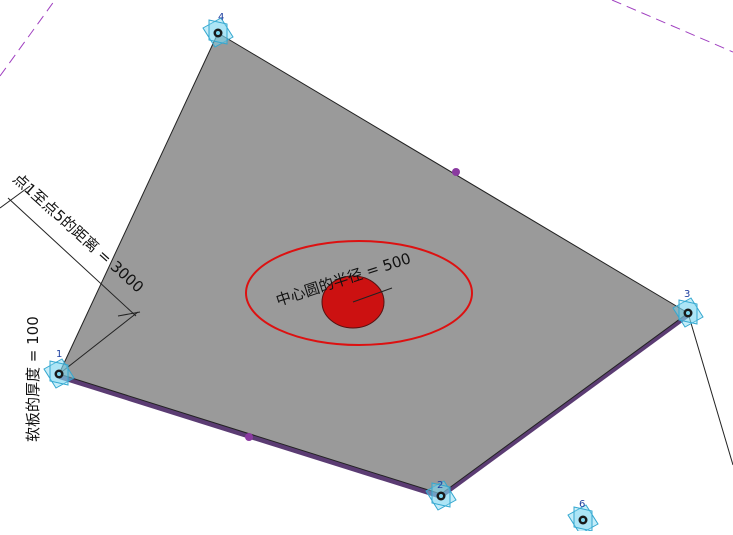 The height and width of the screenshot is (535, 733). What do you see at coordinates (59, 354) in the screenshot?
I see `point-label-1: 1` at bounding box center [59, 354].